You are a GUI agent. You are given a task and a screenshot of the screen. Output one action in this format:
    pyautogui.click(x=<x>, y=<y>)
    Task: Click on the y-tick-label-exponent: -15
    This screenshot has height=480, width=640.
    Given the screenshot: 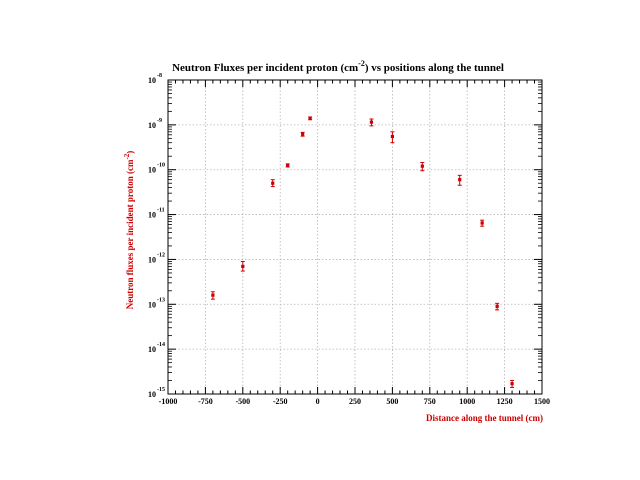 What is the action you would take?
    pyautogui.click(x=161, y=390)
    